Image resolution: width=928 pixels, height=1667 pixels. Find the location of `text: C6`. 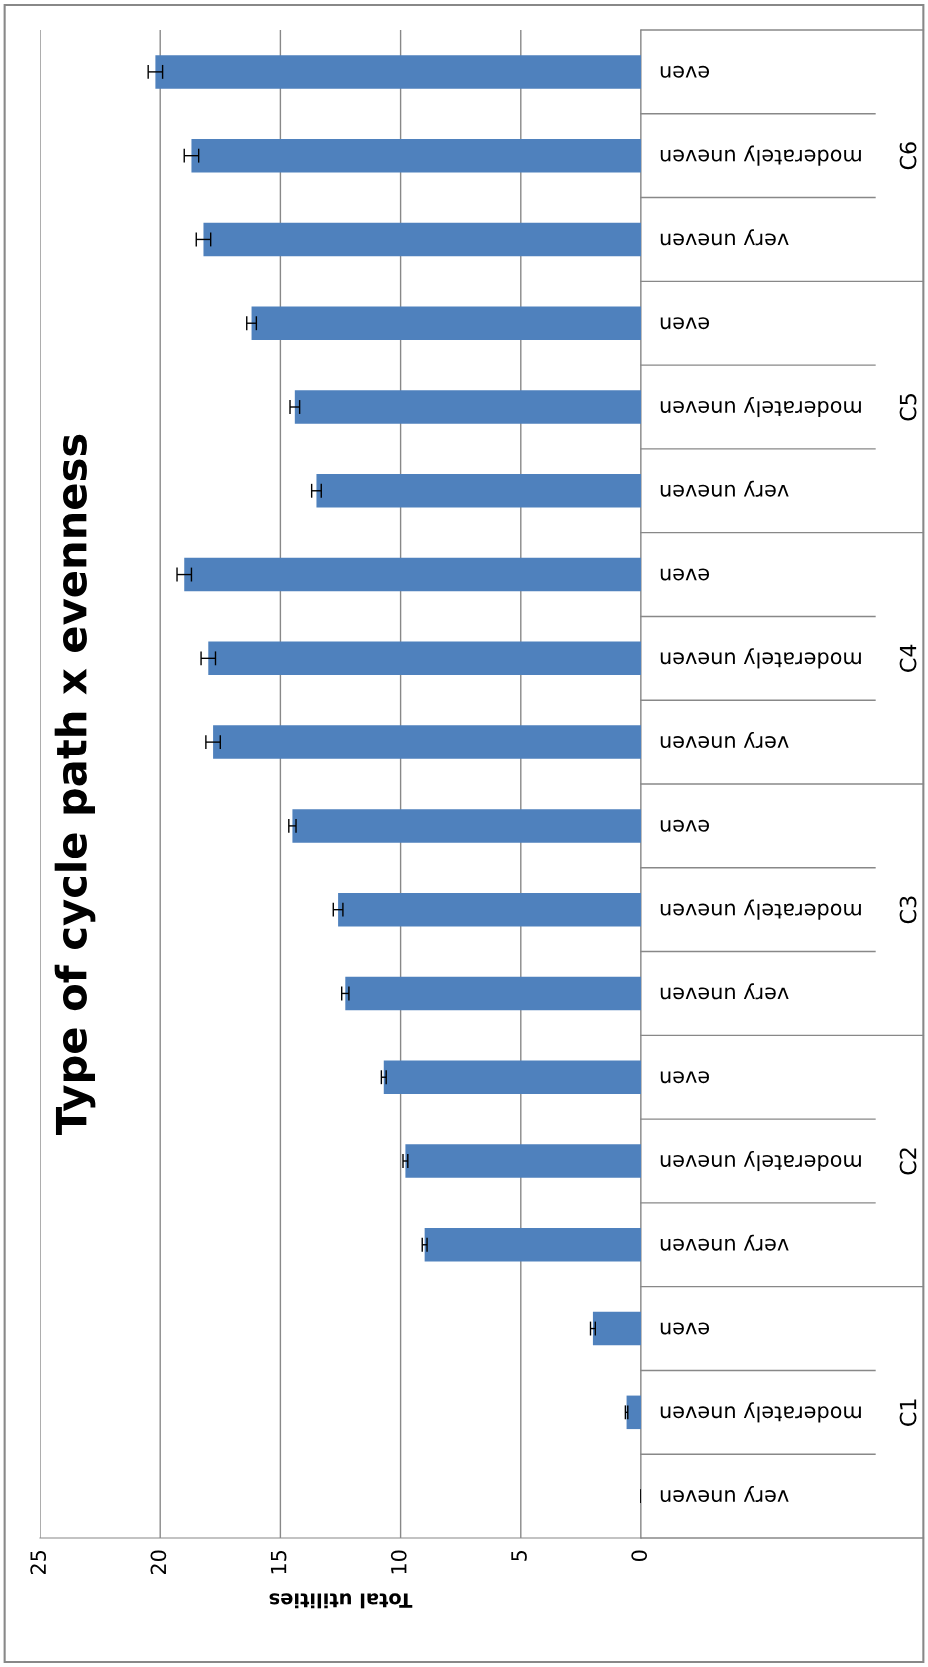

text: C6 is located at coordinates (908, 156).